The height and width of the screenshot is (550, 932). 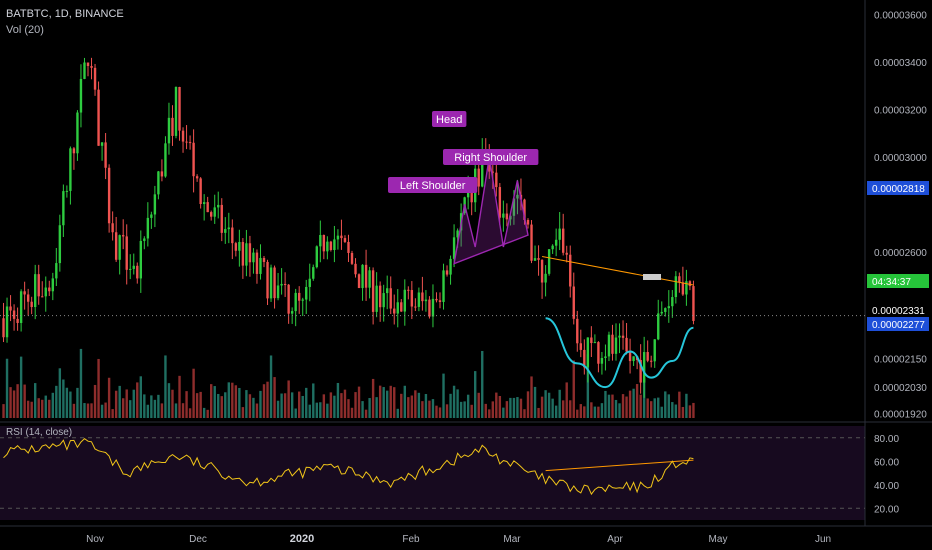 I want to click on right-shoulder-label: Right Shoulder, so click(x=491, y=157).